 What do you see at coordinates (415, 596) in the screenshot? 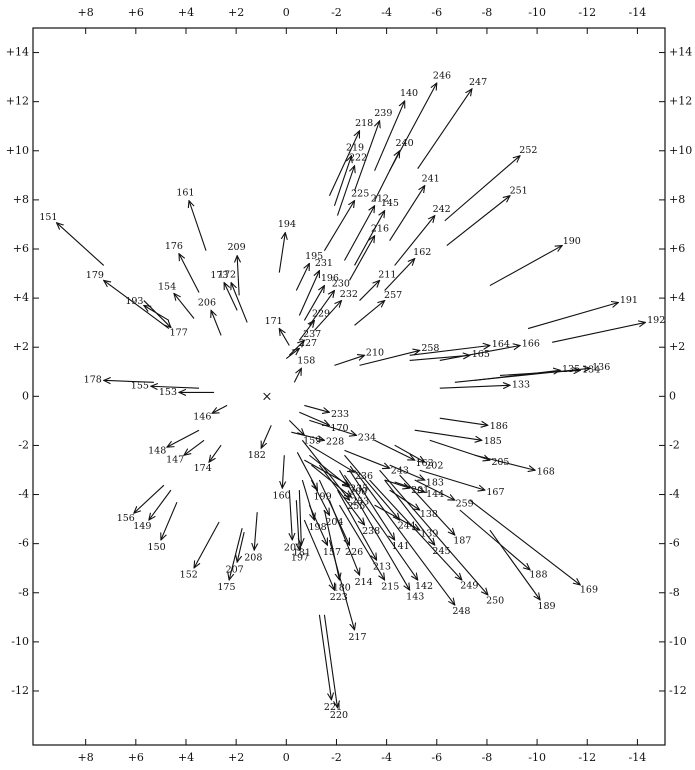
I see `vector-label: 143` at bounding box center [415, 596].